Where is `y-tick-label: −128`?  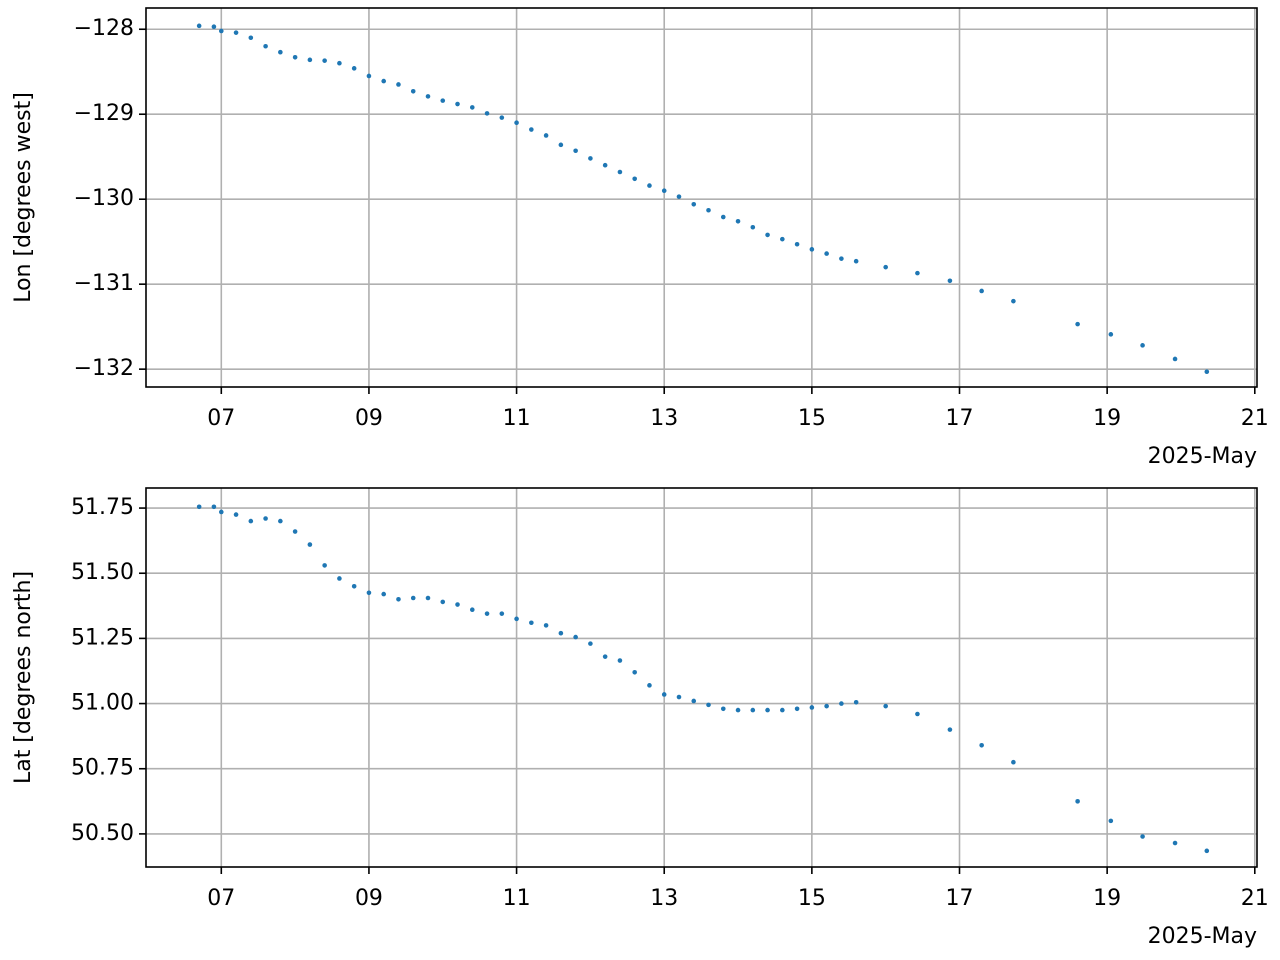
y-tick-label: −128 is located at coordinates (104, 28).